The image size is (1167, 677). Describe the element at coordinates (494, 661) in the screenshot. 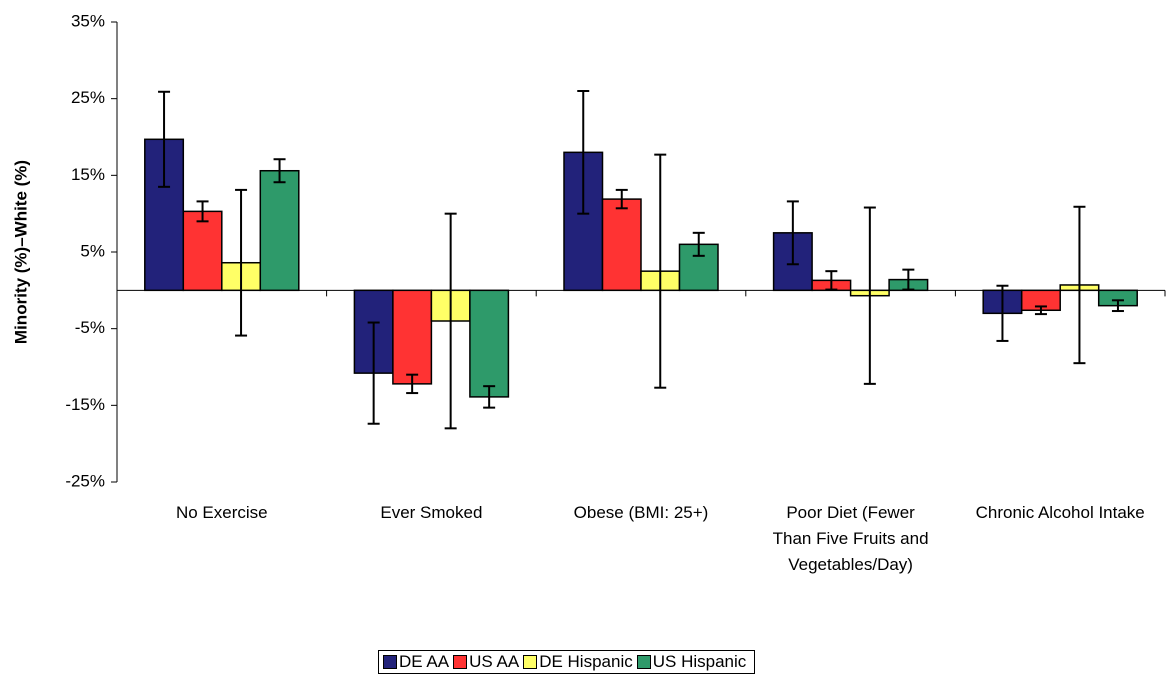

I see `legend-label: US AA` at that location.